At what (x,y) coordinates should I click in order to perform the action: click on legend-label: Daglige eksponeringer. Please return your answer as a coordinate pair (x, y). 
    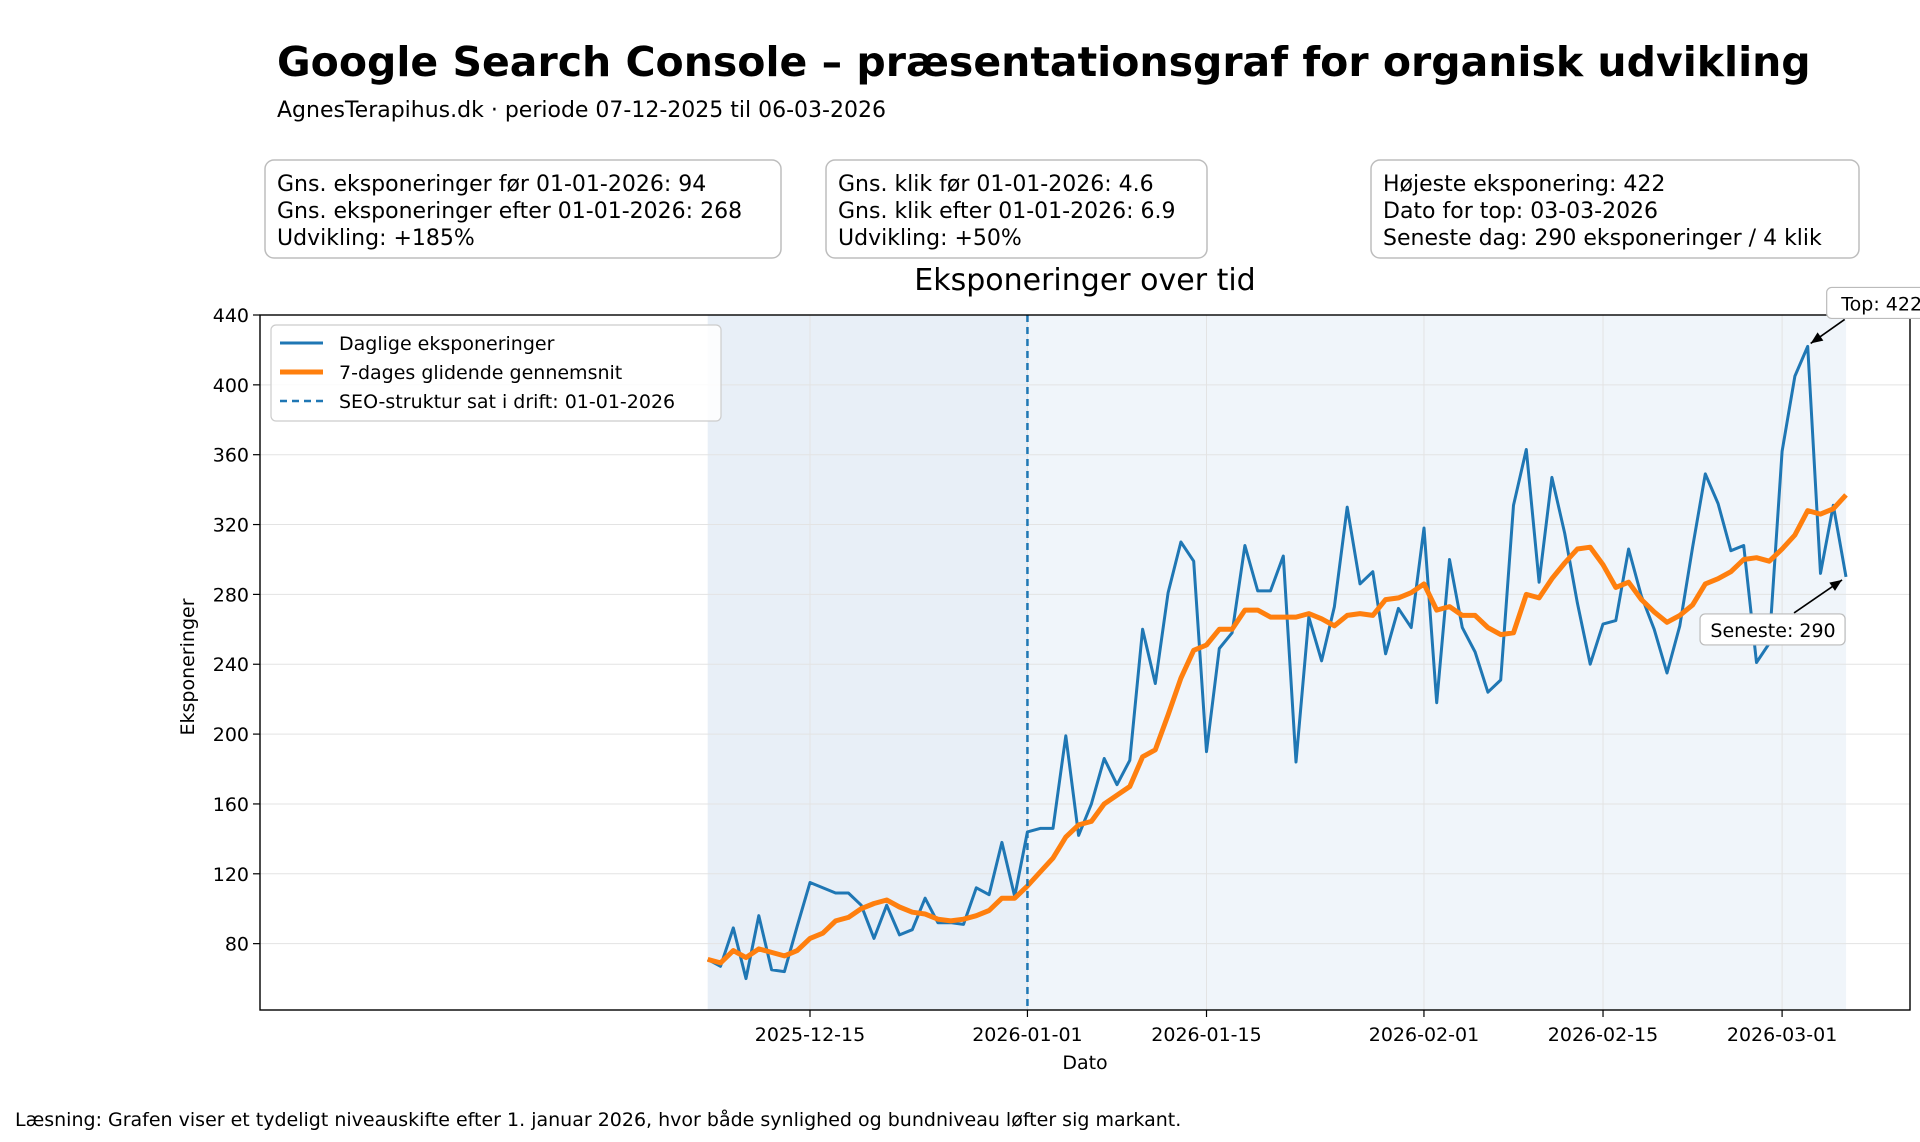
    Looking at the image, I should click on (447, 344).